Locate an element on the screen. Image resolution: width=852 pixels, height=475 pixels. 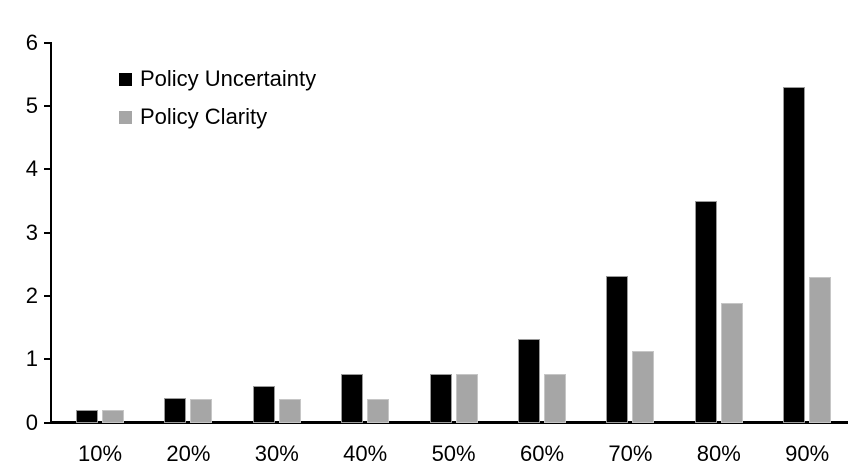
legend: Policy Uncertainty Policy Clarity is located at coordinates (217, 98).